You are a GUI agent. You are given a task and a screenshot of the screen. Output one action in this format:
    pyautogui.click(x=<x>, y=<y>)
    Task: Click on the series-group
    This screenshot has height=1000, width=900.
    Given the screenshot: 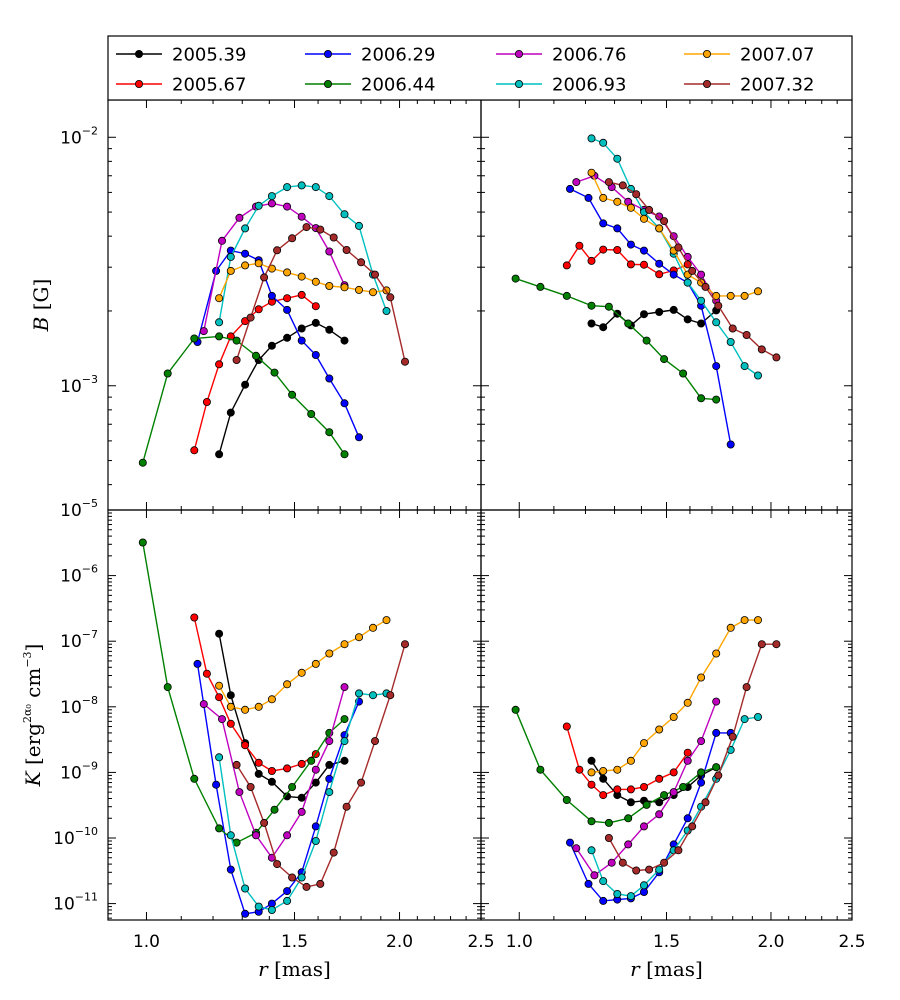 What is the action you would take?
    pyautogui.click(x=646, y=760)
    